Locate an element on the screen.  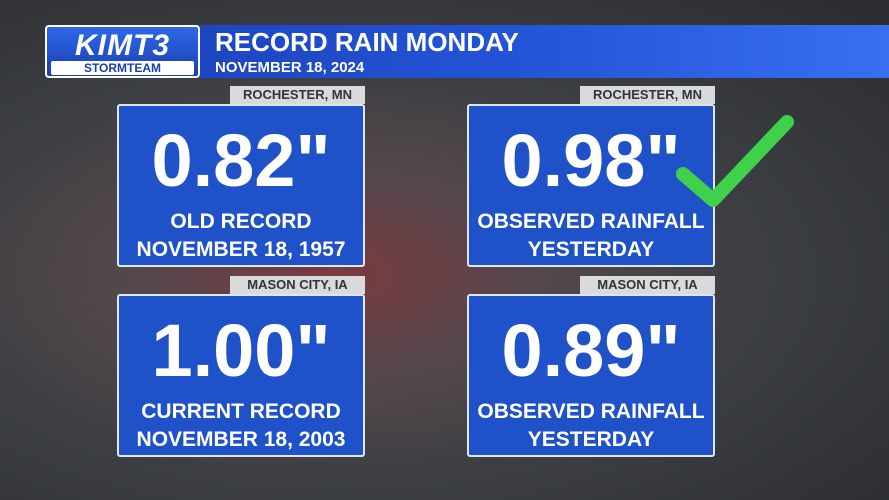
label-line: NOVEMBER 18, 2003 is located at coordinates (241, 439).